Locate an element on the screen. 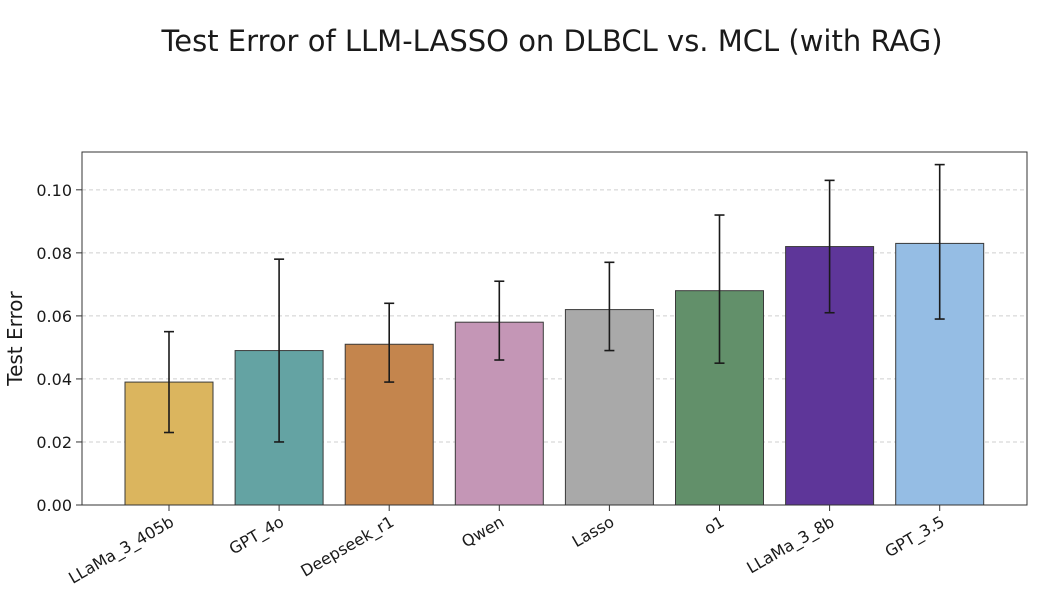 This screenshot has width=1048, height=614. y-tick-label: 0.06 is located at coordinates (54, 316).